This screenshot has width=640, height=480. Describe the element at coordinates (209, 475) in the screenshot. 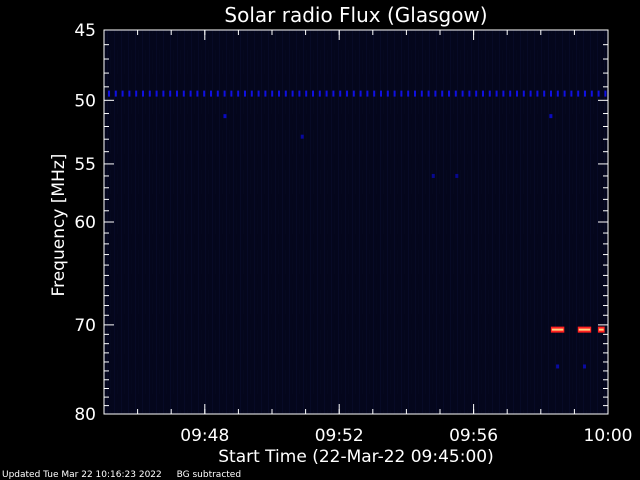

I see `bg-note: BG subtracted` at that location.